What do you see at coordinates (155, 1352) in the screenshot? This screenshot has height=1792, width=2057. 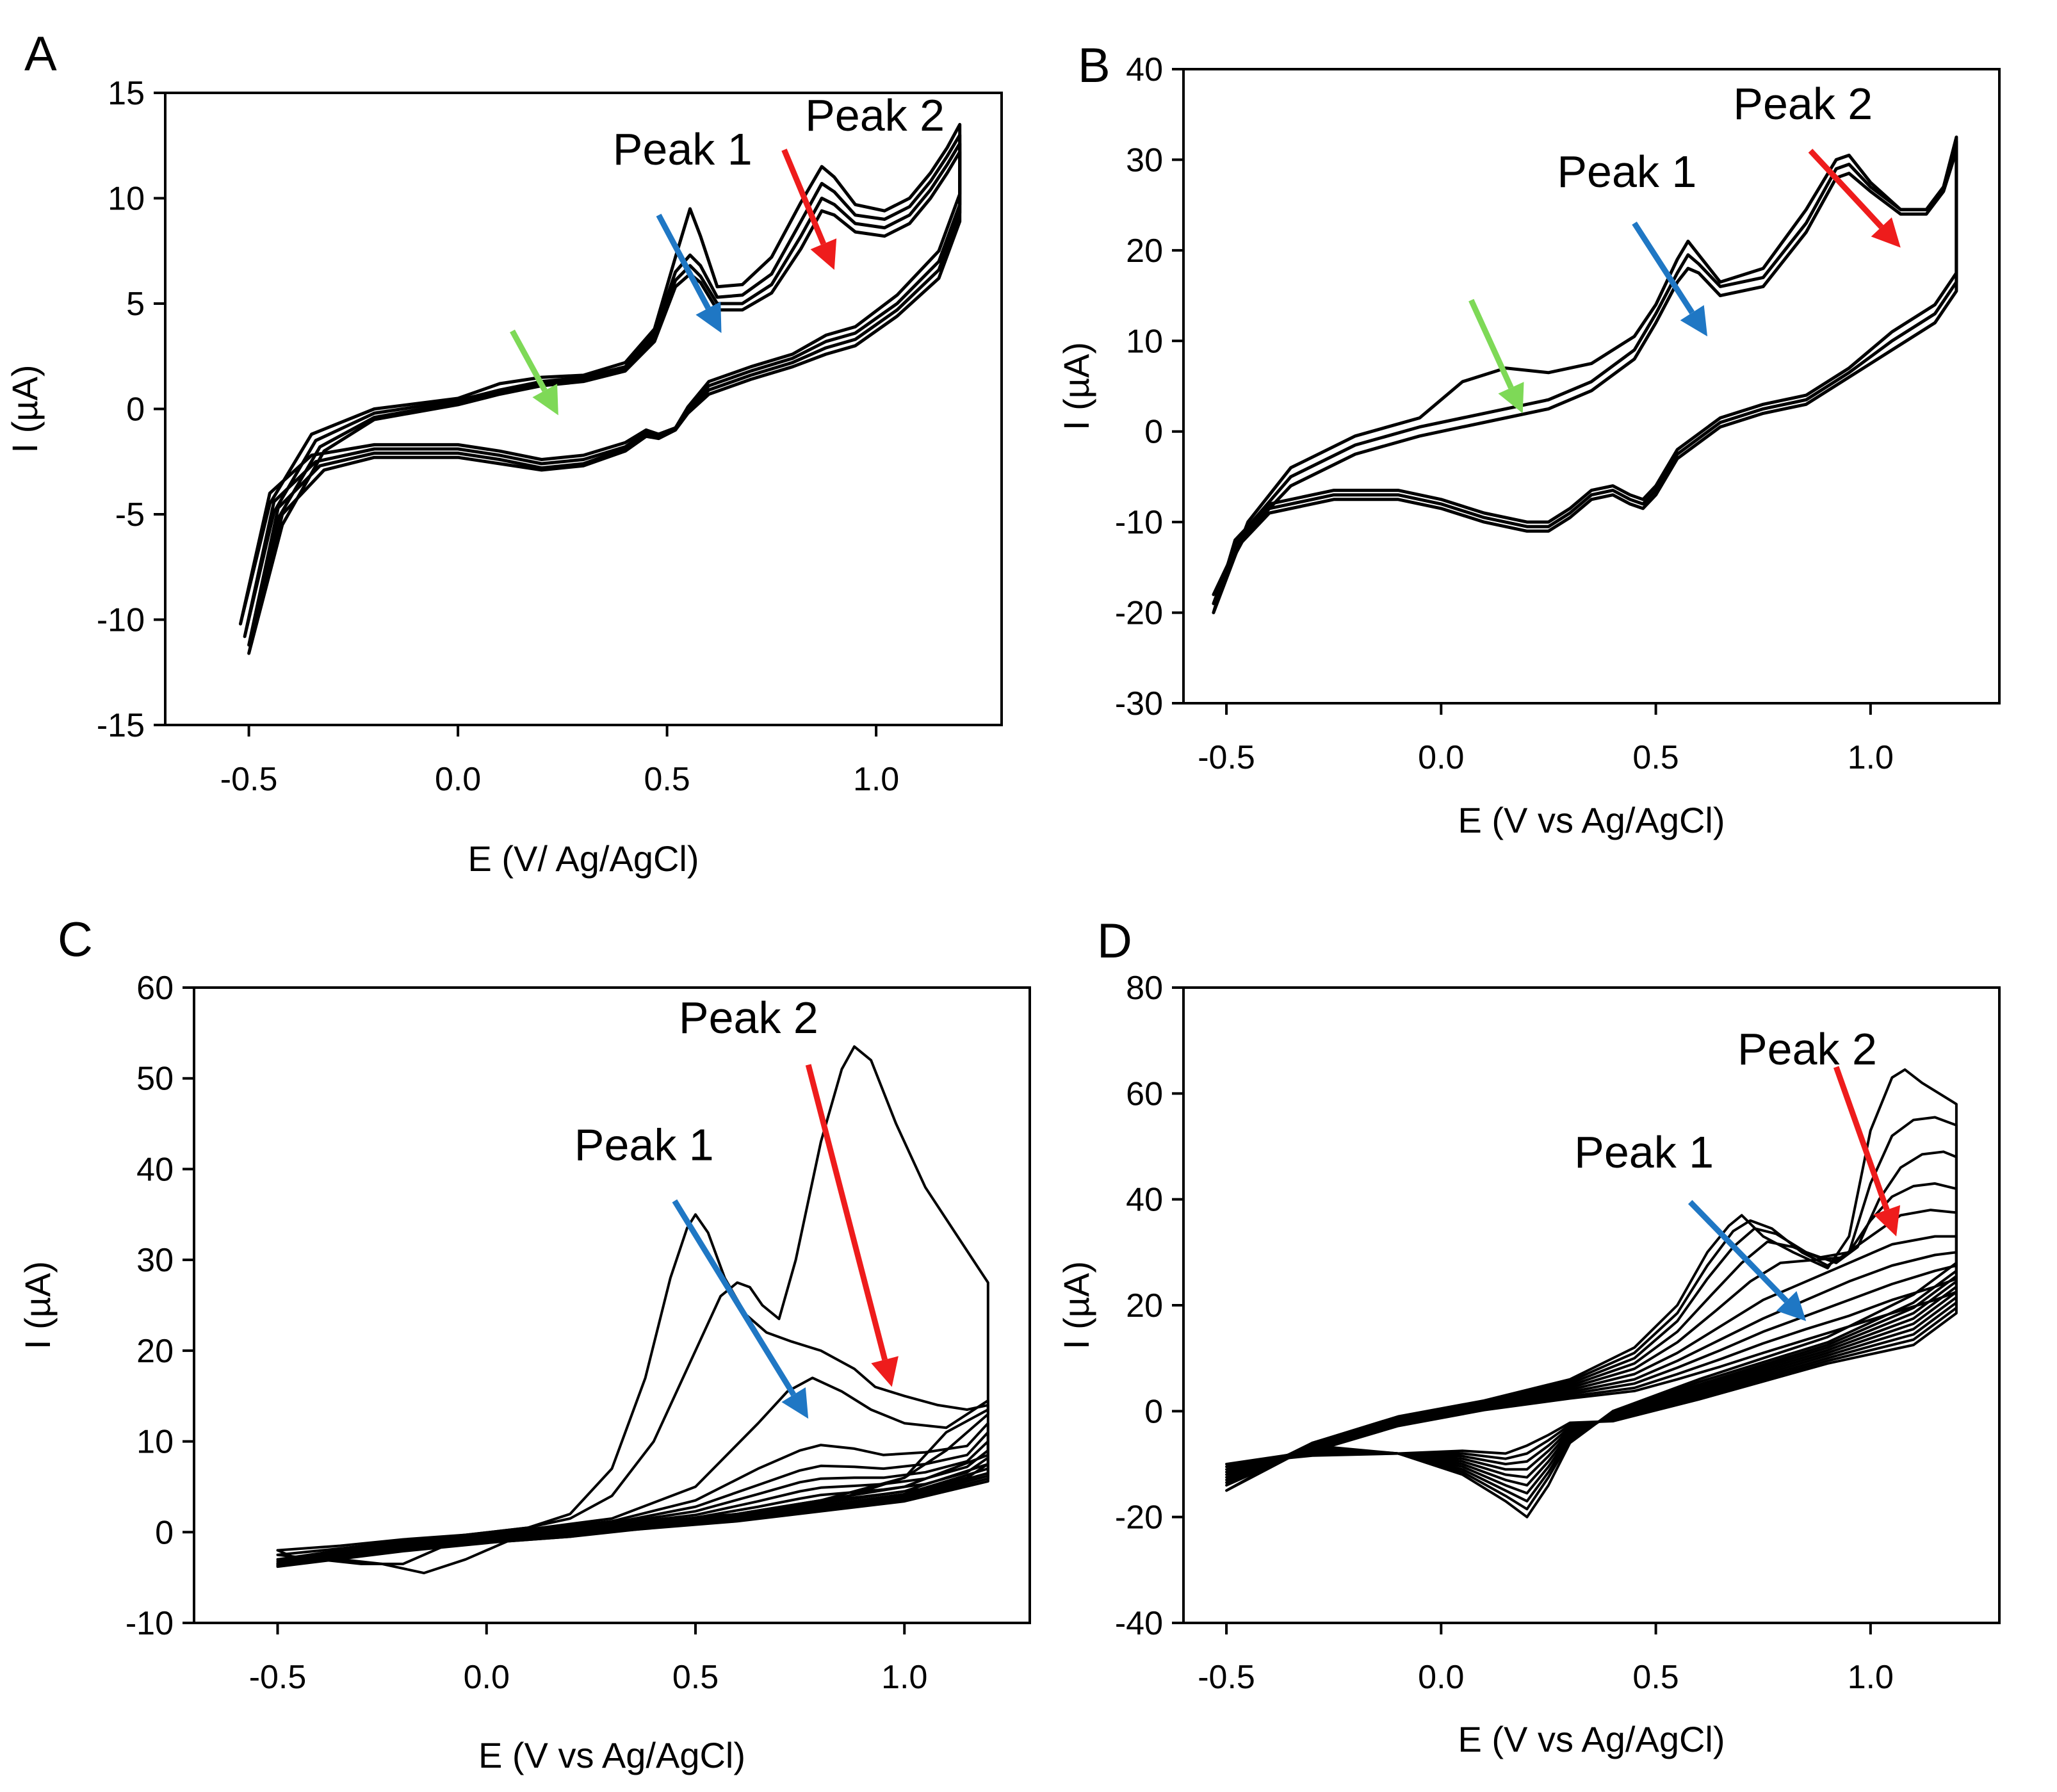 I see `y-tick-label: 20` at bounding box center [155, 1352].